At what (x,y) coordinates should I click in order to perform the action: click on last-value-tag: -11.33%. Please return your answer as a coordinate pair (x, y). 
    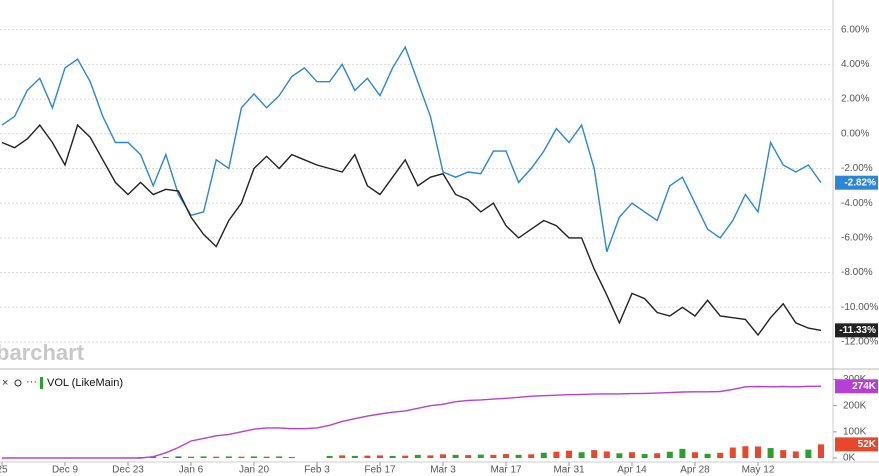
    Looking at the image, I should click on (856, 330).